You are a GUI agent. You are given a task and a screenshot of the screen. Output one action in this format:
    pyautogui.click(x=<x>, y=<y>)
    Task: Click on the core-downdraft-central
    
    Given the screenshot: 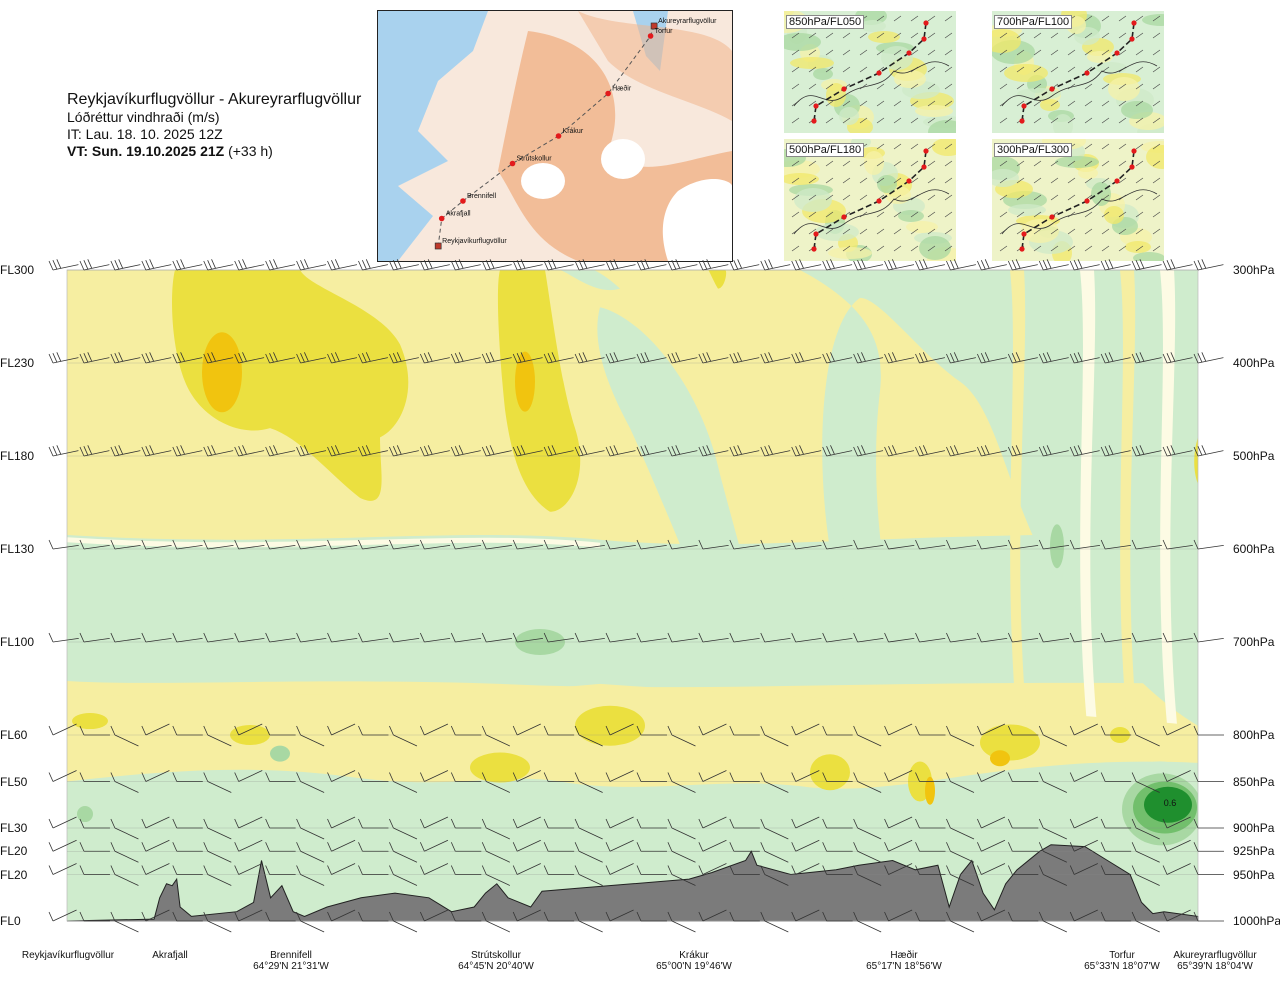 What is the action you would take?
    pyautogui.click(x=525, y=381)
    